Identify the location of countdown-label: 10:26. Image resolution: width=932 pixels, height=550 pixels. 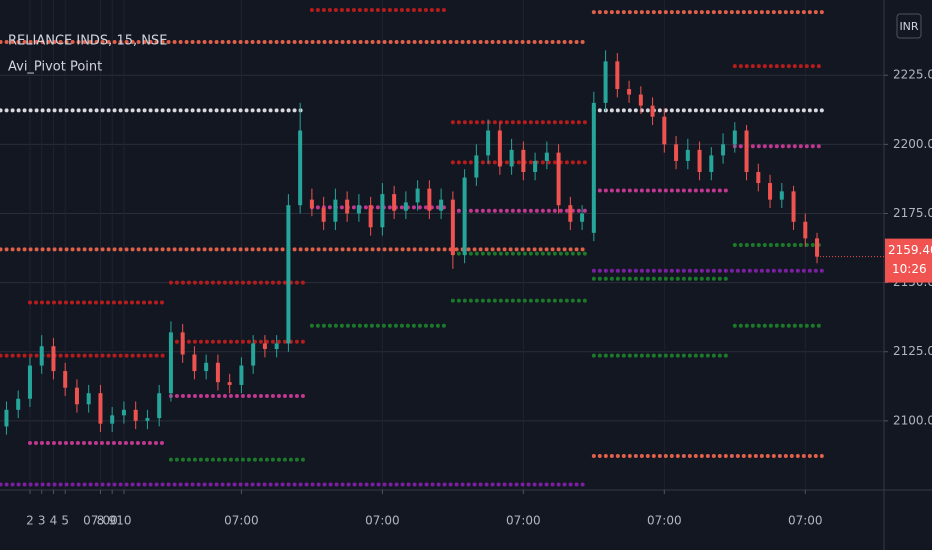
(909, 269).